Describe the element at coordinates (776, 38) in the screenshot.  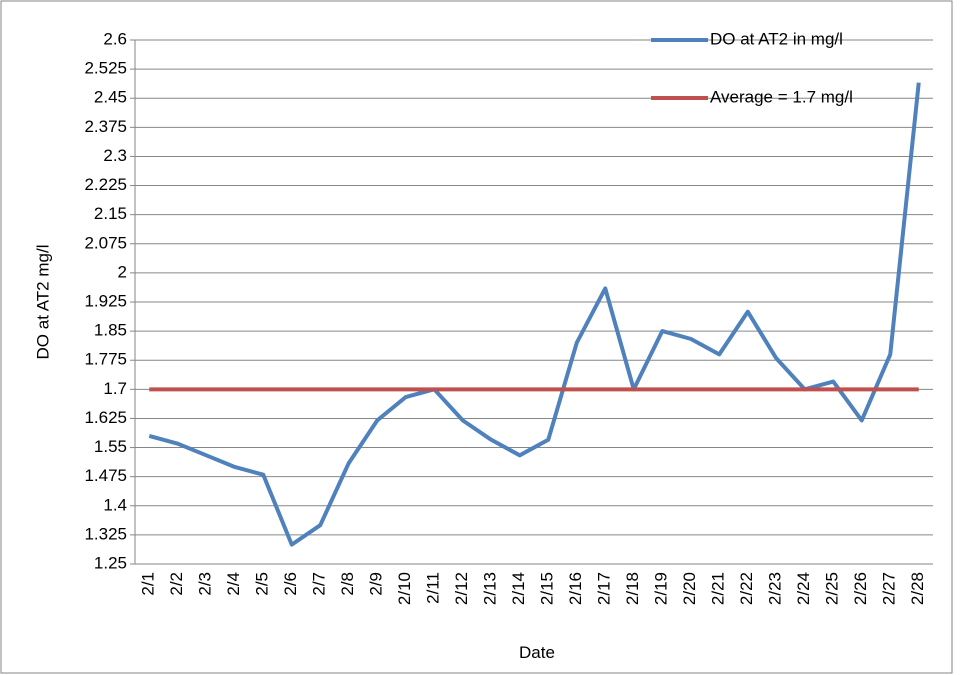
I see `legend-label: DO at AT2 in mg/l` at that location.